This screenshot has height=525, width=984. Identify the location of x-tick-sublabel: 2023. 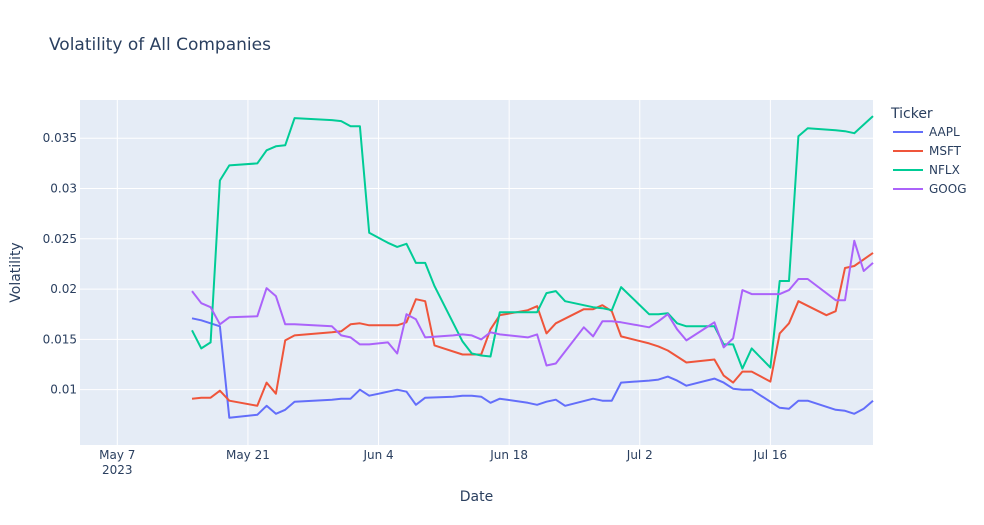
(117, 470).